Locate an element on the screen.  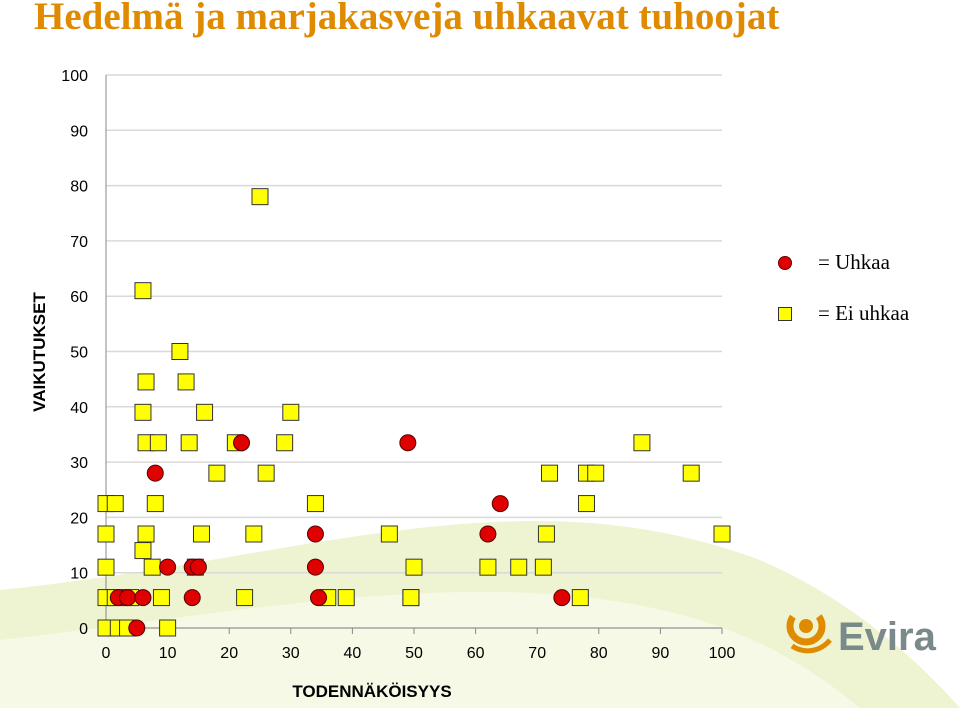
yellow-square-icon is located at coordinates (785, 314).